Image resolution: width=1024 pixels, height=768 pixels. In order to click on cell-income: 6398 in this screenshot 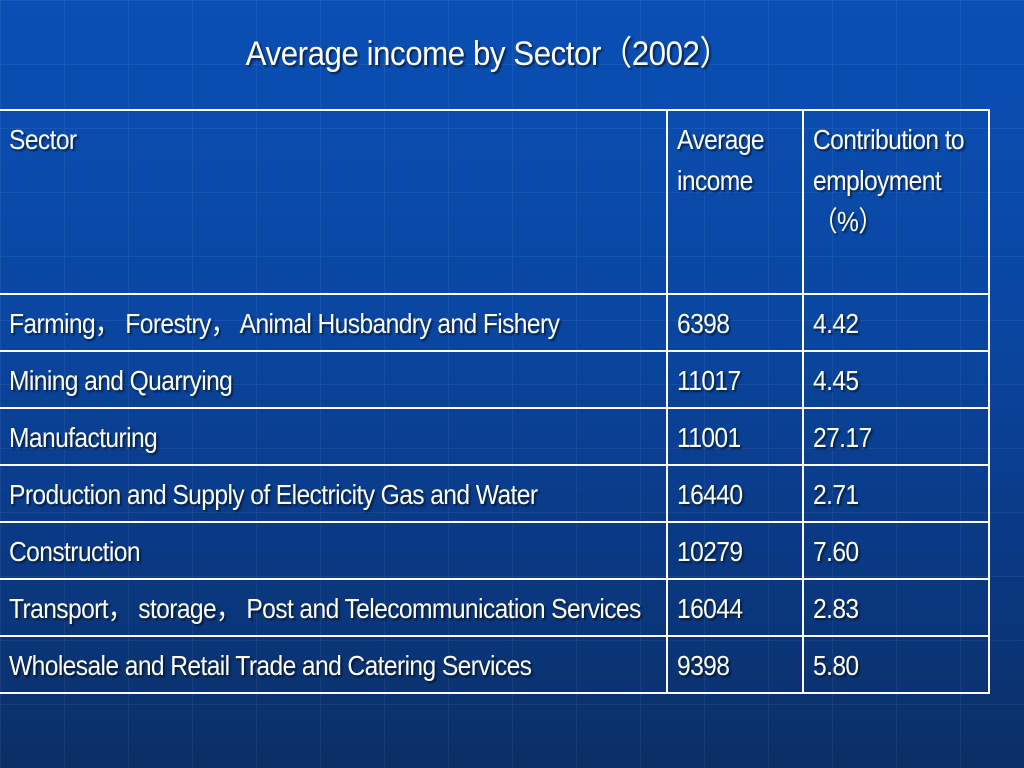, I will do `click(735, 322)`.